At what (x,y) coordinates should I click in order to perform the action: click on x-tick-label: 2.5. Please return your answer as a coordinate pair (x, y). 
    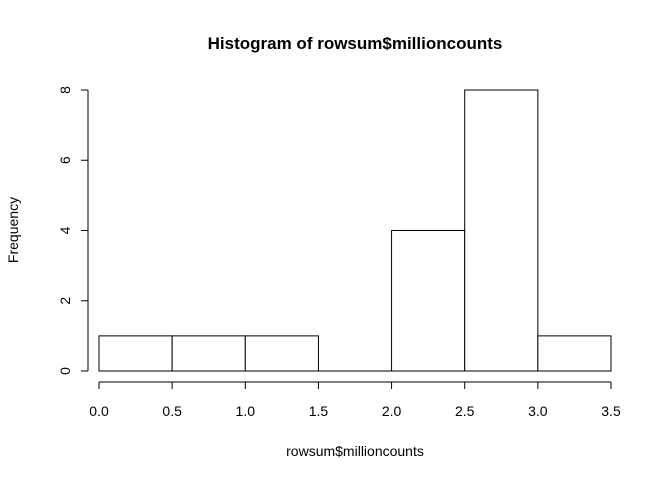
    Looking at the image, I should click on (465, 411).